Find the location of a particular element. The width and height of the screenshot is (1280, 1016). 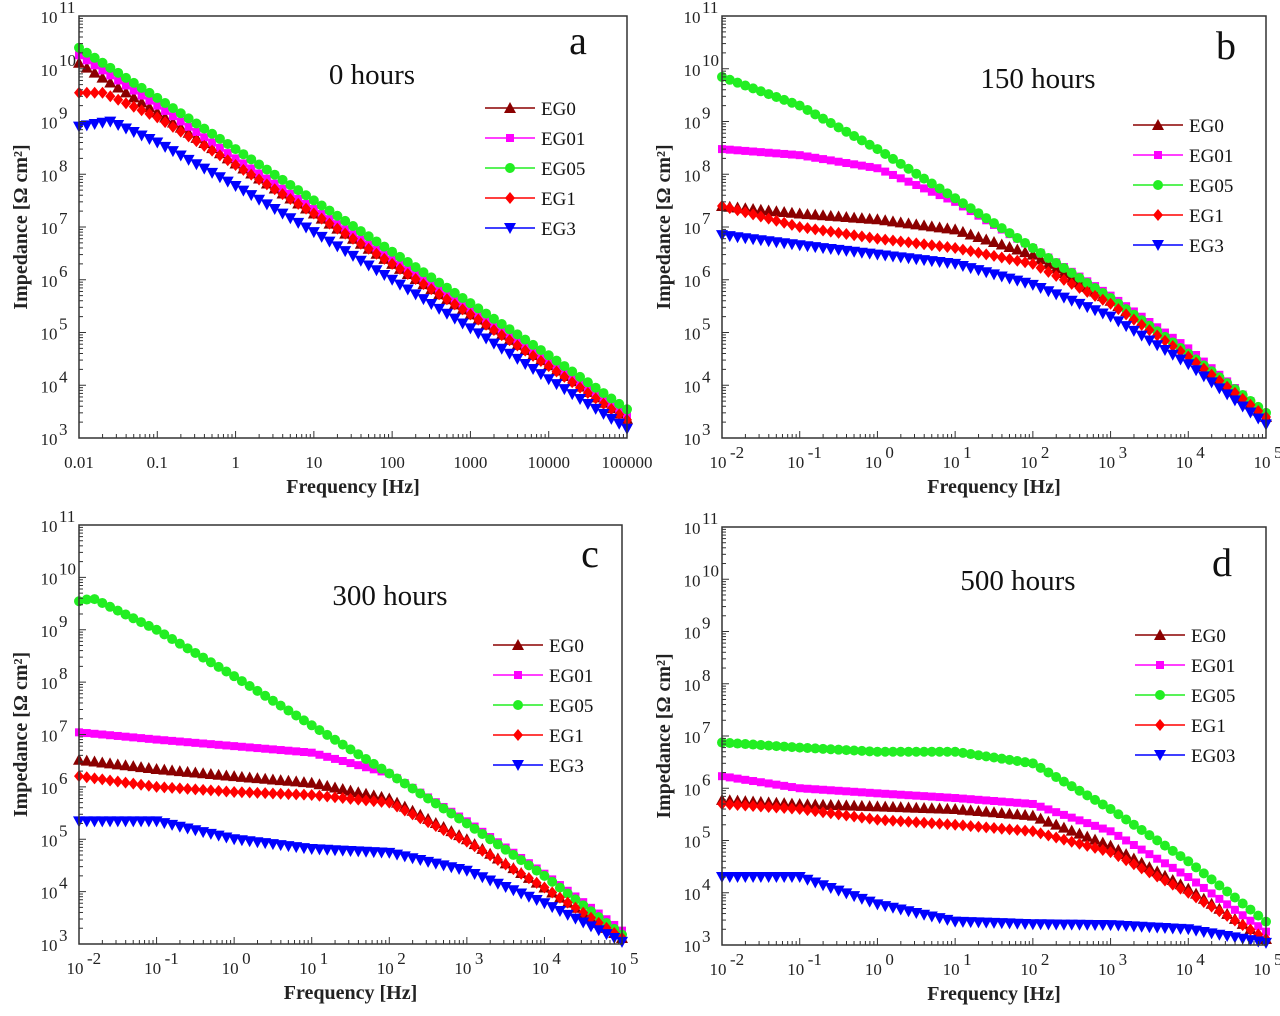

legend-item-EG01: EG01 is located at coordinates (1185, 666).